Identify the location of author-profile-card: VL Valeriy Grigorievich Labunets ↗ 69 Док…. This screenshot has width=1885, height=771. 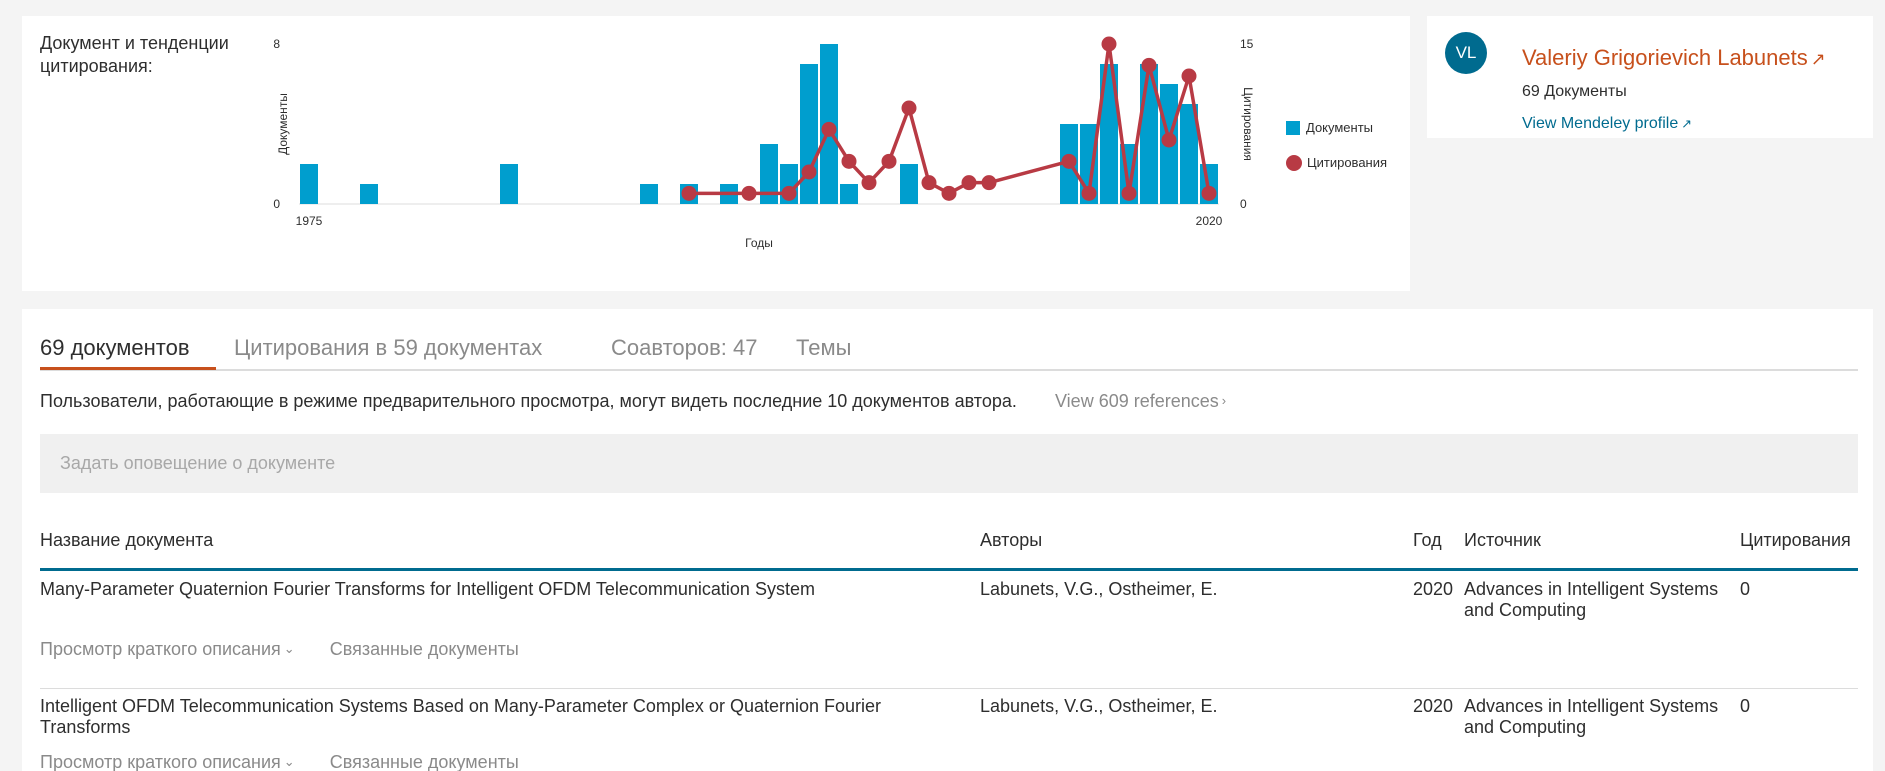
(1650, 77).